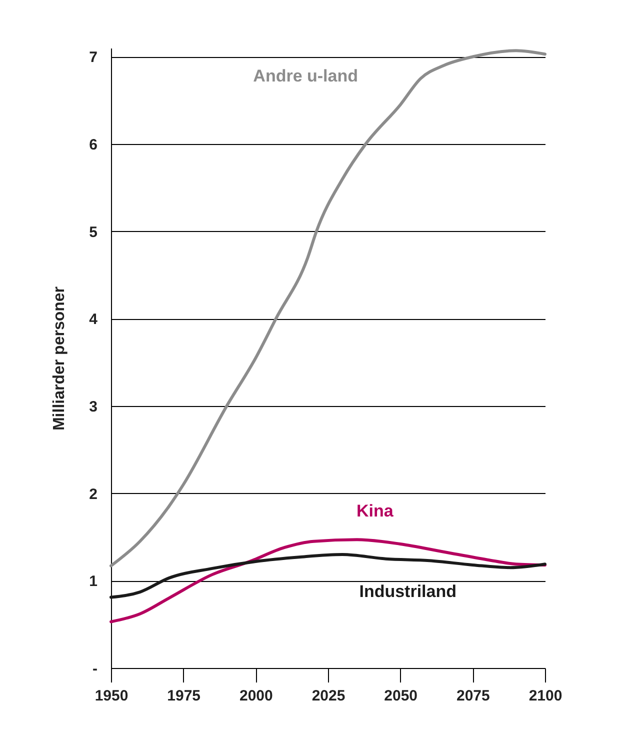 This screenshot has height=741, width=621. Describe the element at coordinates (256, 696) in the screenshot. I see `x-tick-label: 2000` at that location.